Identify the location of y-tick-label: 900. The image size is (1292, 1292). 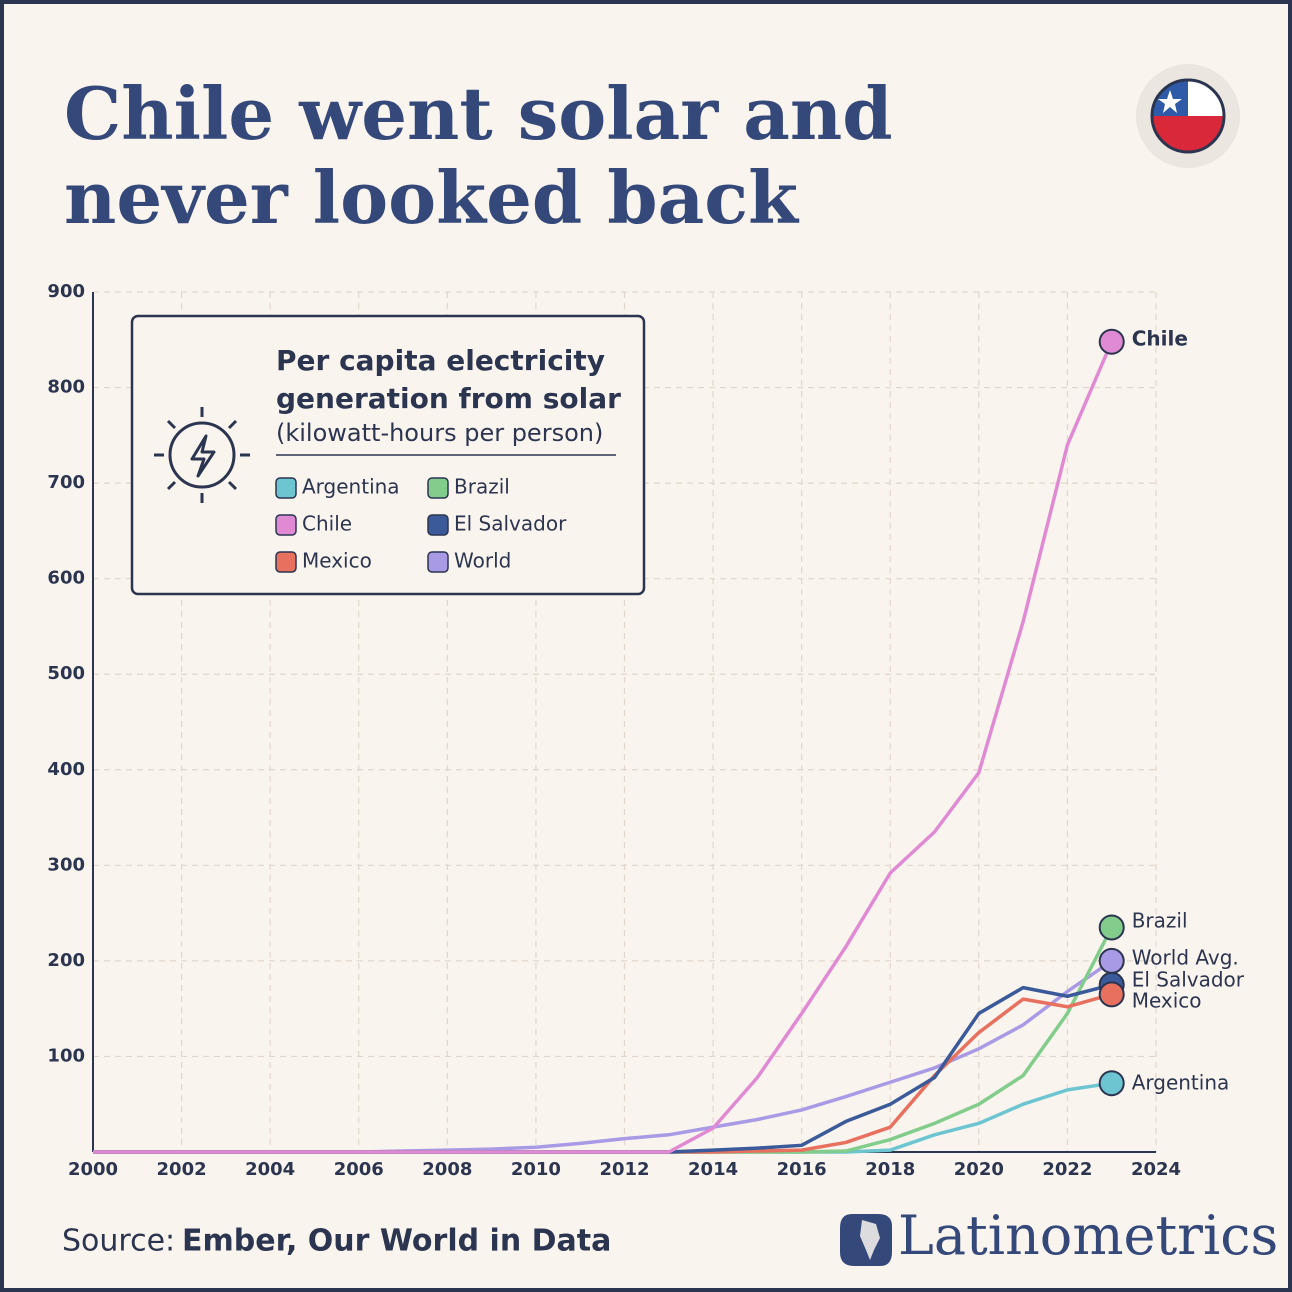
(66, 291).